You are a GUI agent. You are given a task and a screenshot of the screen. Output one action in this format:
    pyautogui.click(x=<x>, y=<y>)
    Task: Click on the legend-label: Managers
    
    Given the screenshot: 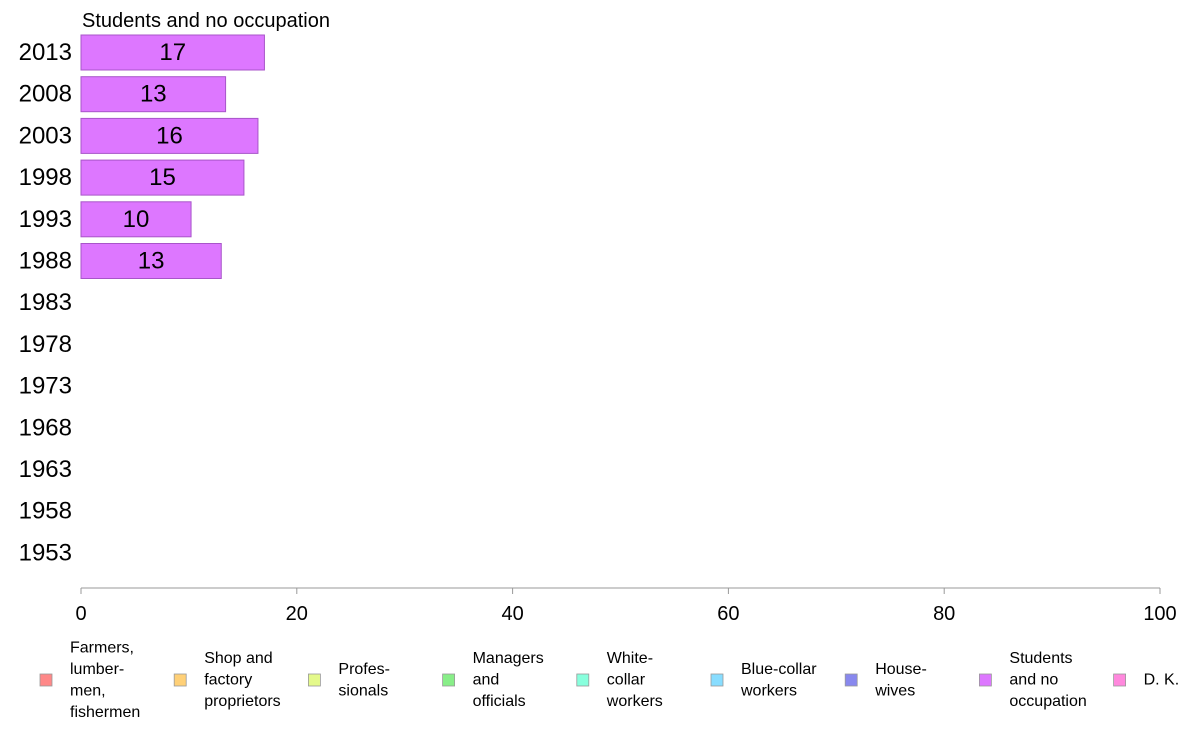 What is the action you would take?
    pyautogui.click(x=508, y=658)
    